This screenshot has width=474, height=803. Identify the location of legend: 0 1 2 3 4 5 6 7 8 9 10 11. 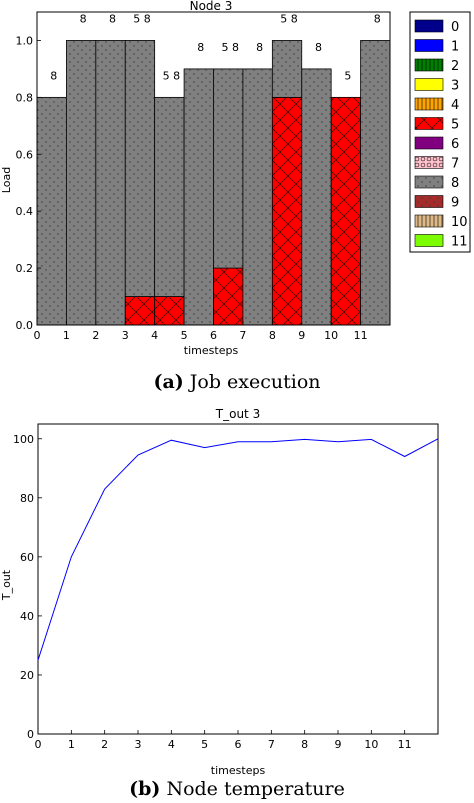
(440, 132).